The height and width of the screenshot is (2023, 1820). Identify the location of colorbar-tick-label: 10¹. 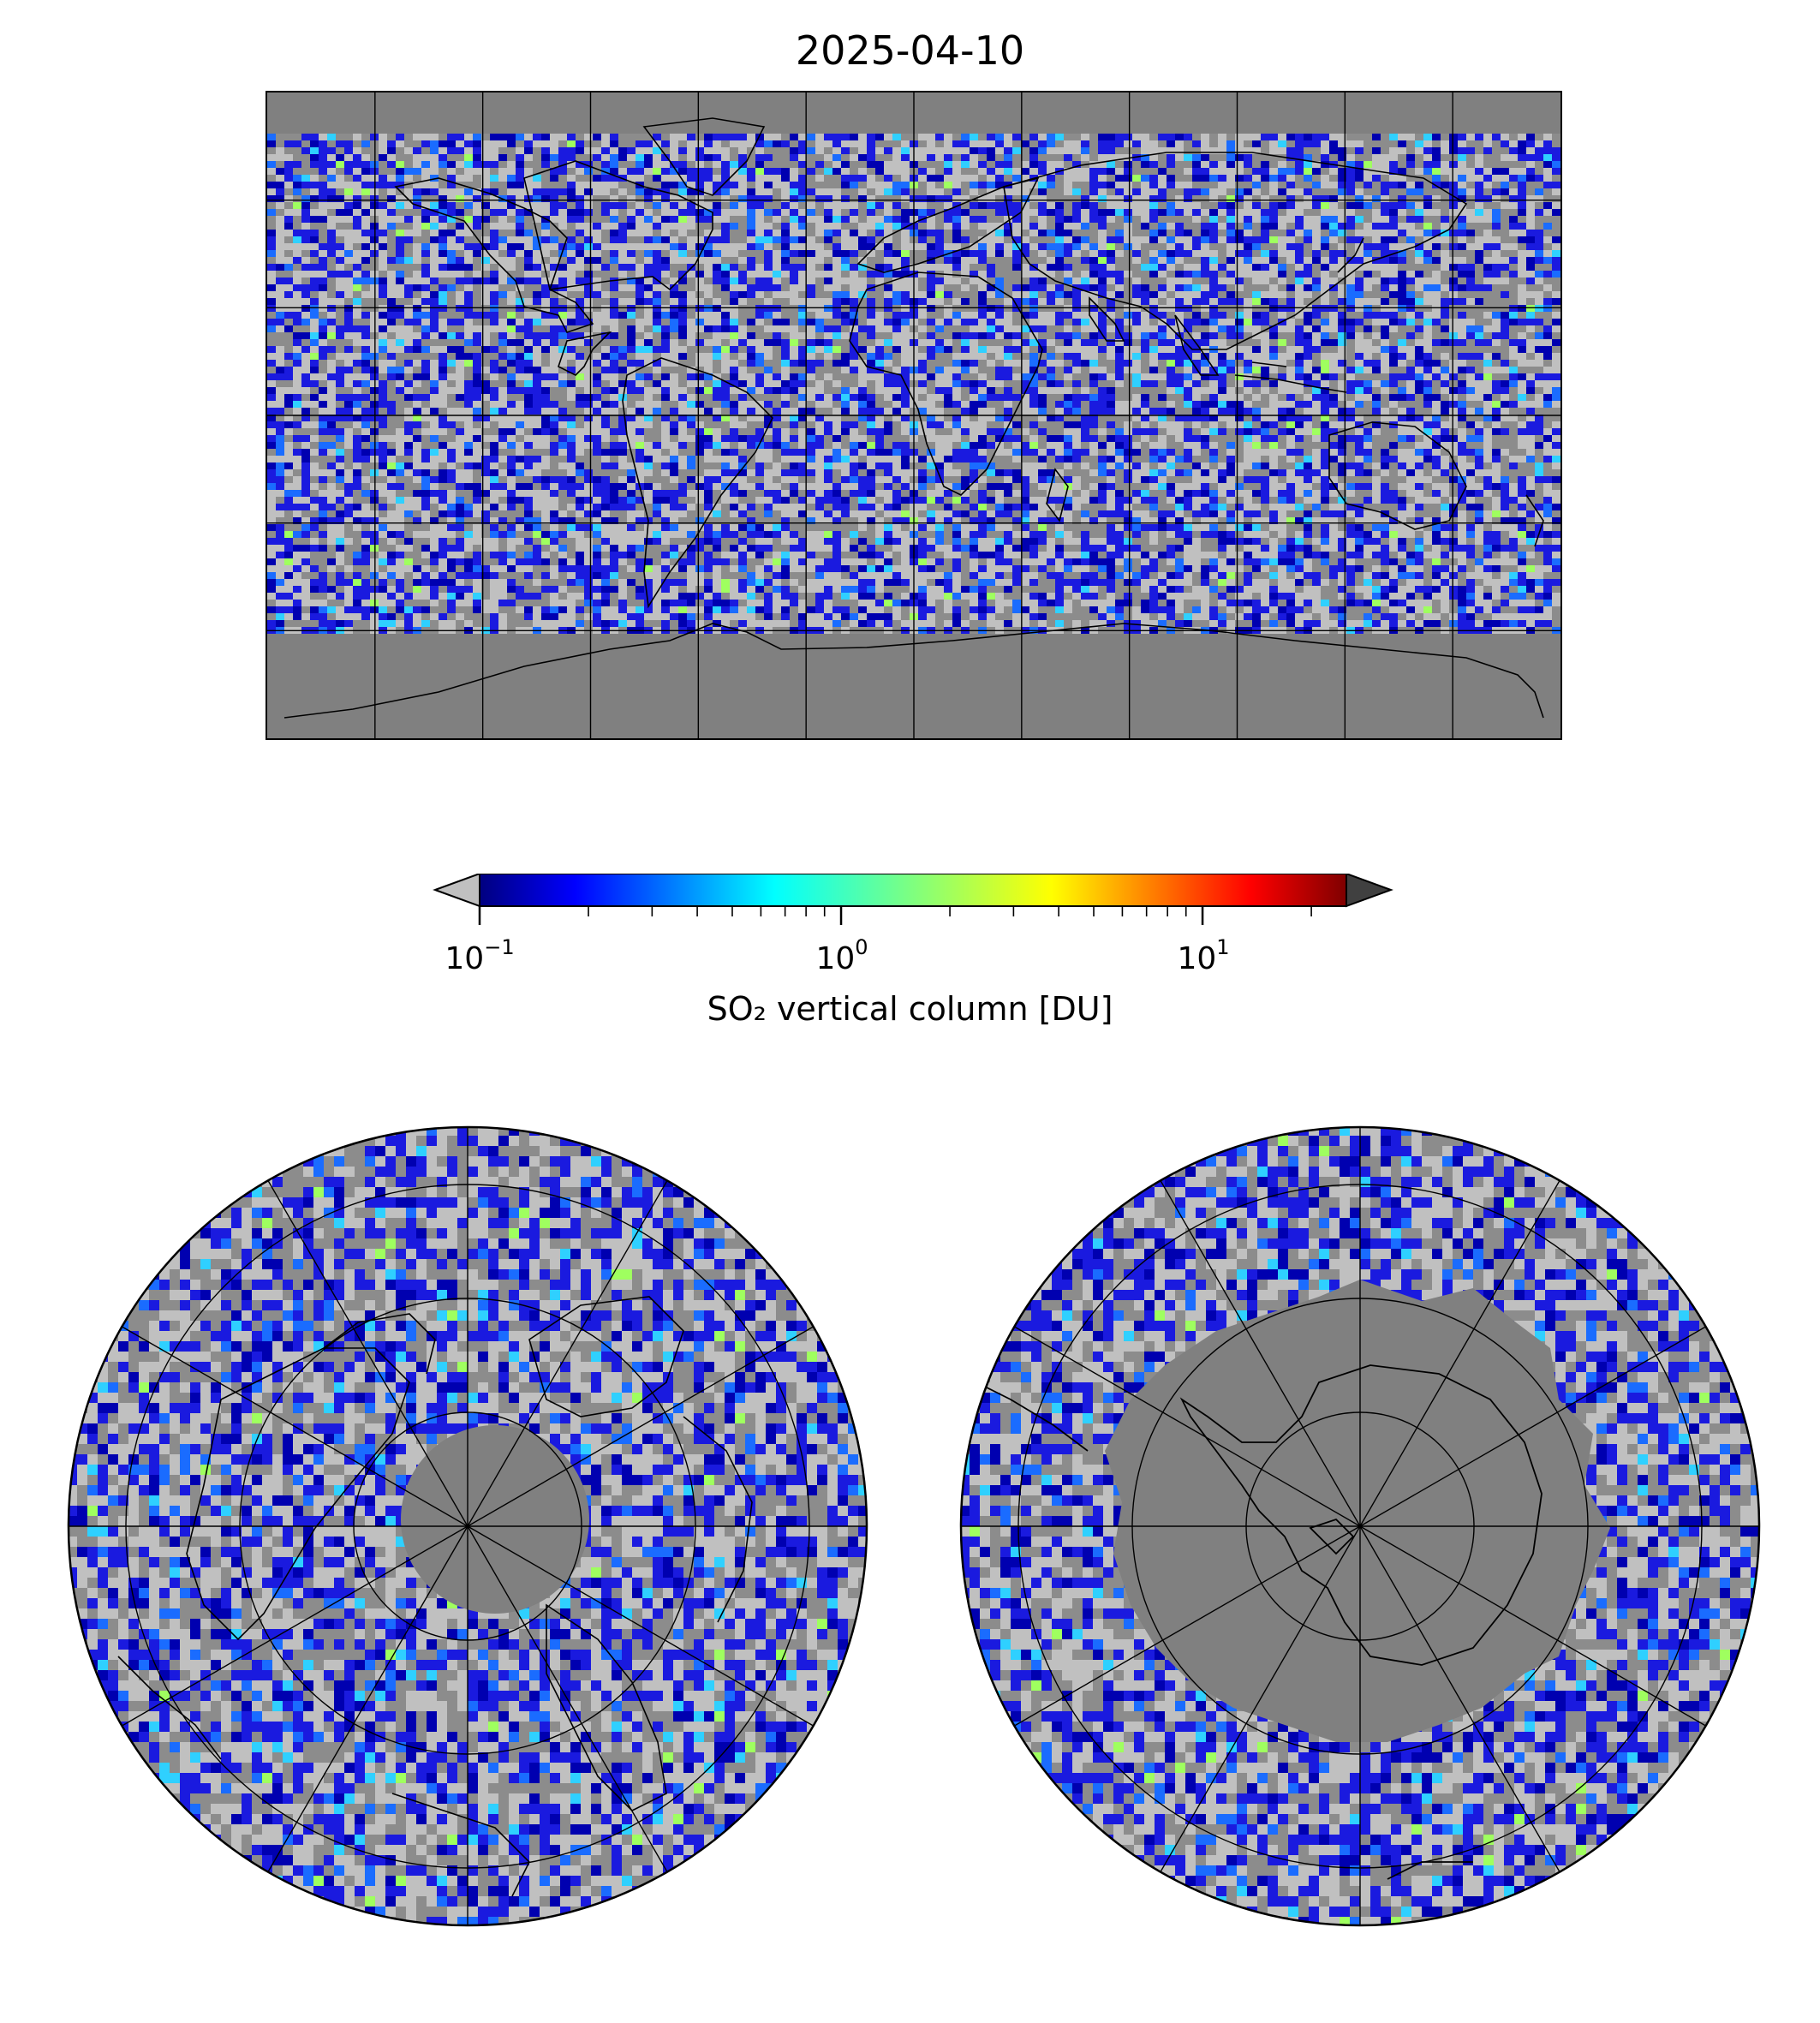
(1203, 955).